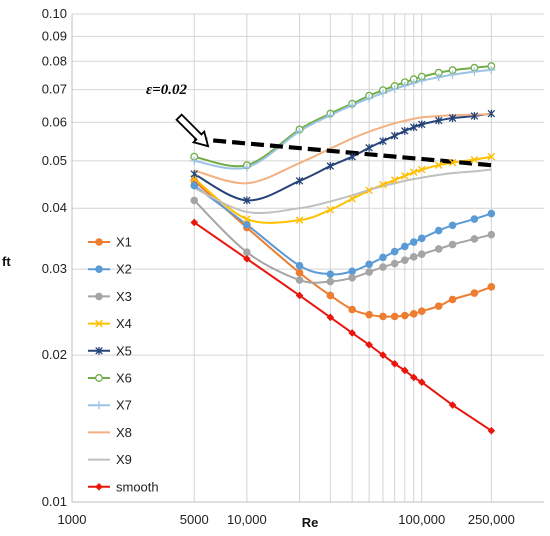 This screenshot has height=536, width=550. Describe the element at coordinates (99, 405) in the screenshot. I see `legend-marker-x7` at that location.